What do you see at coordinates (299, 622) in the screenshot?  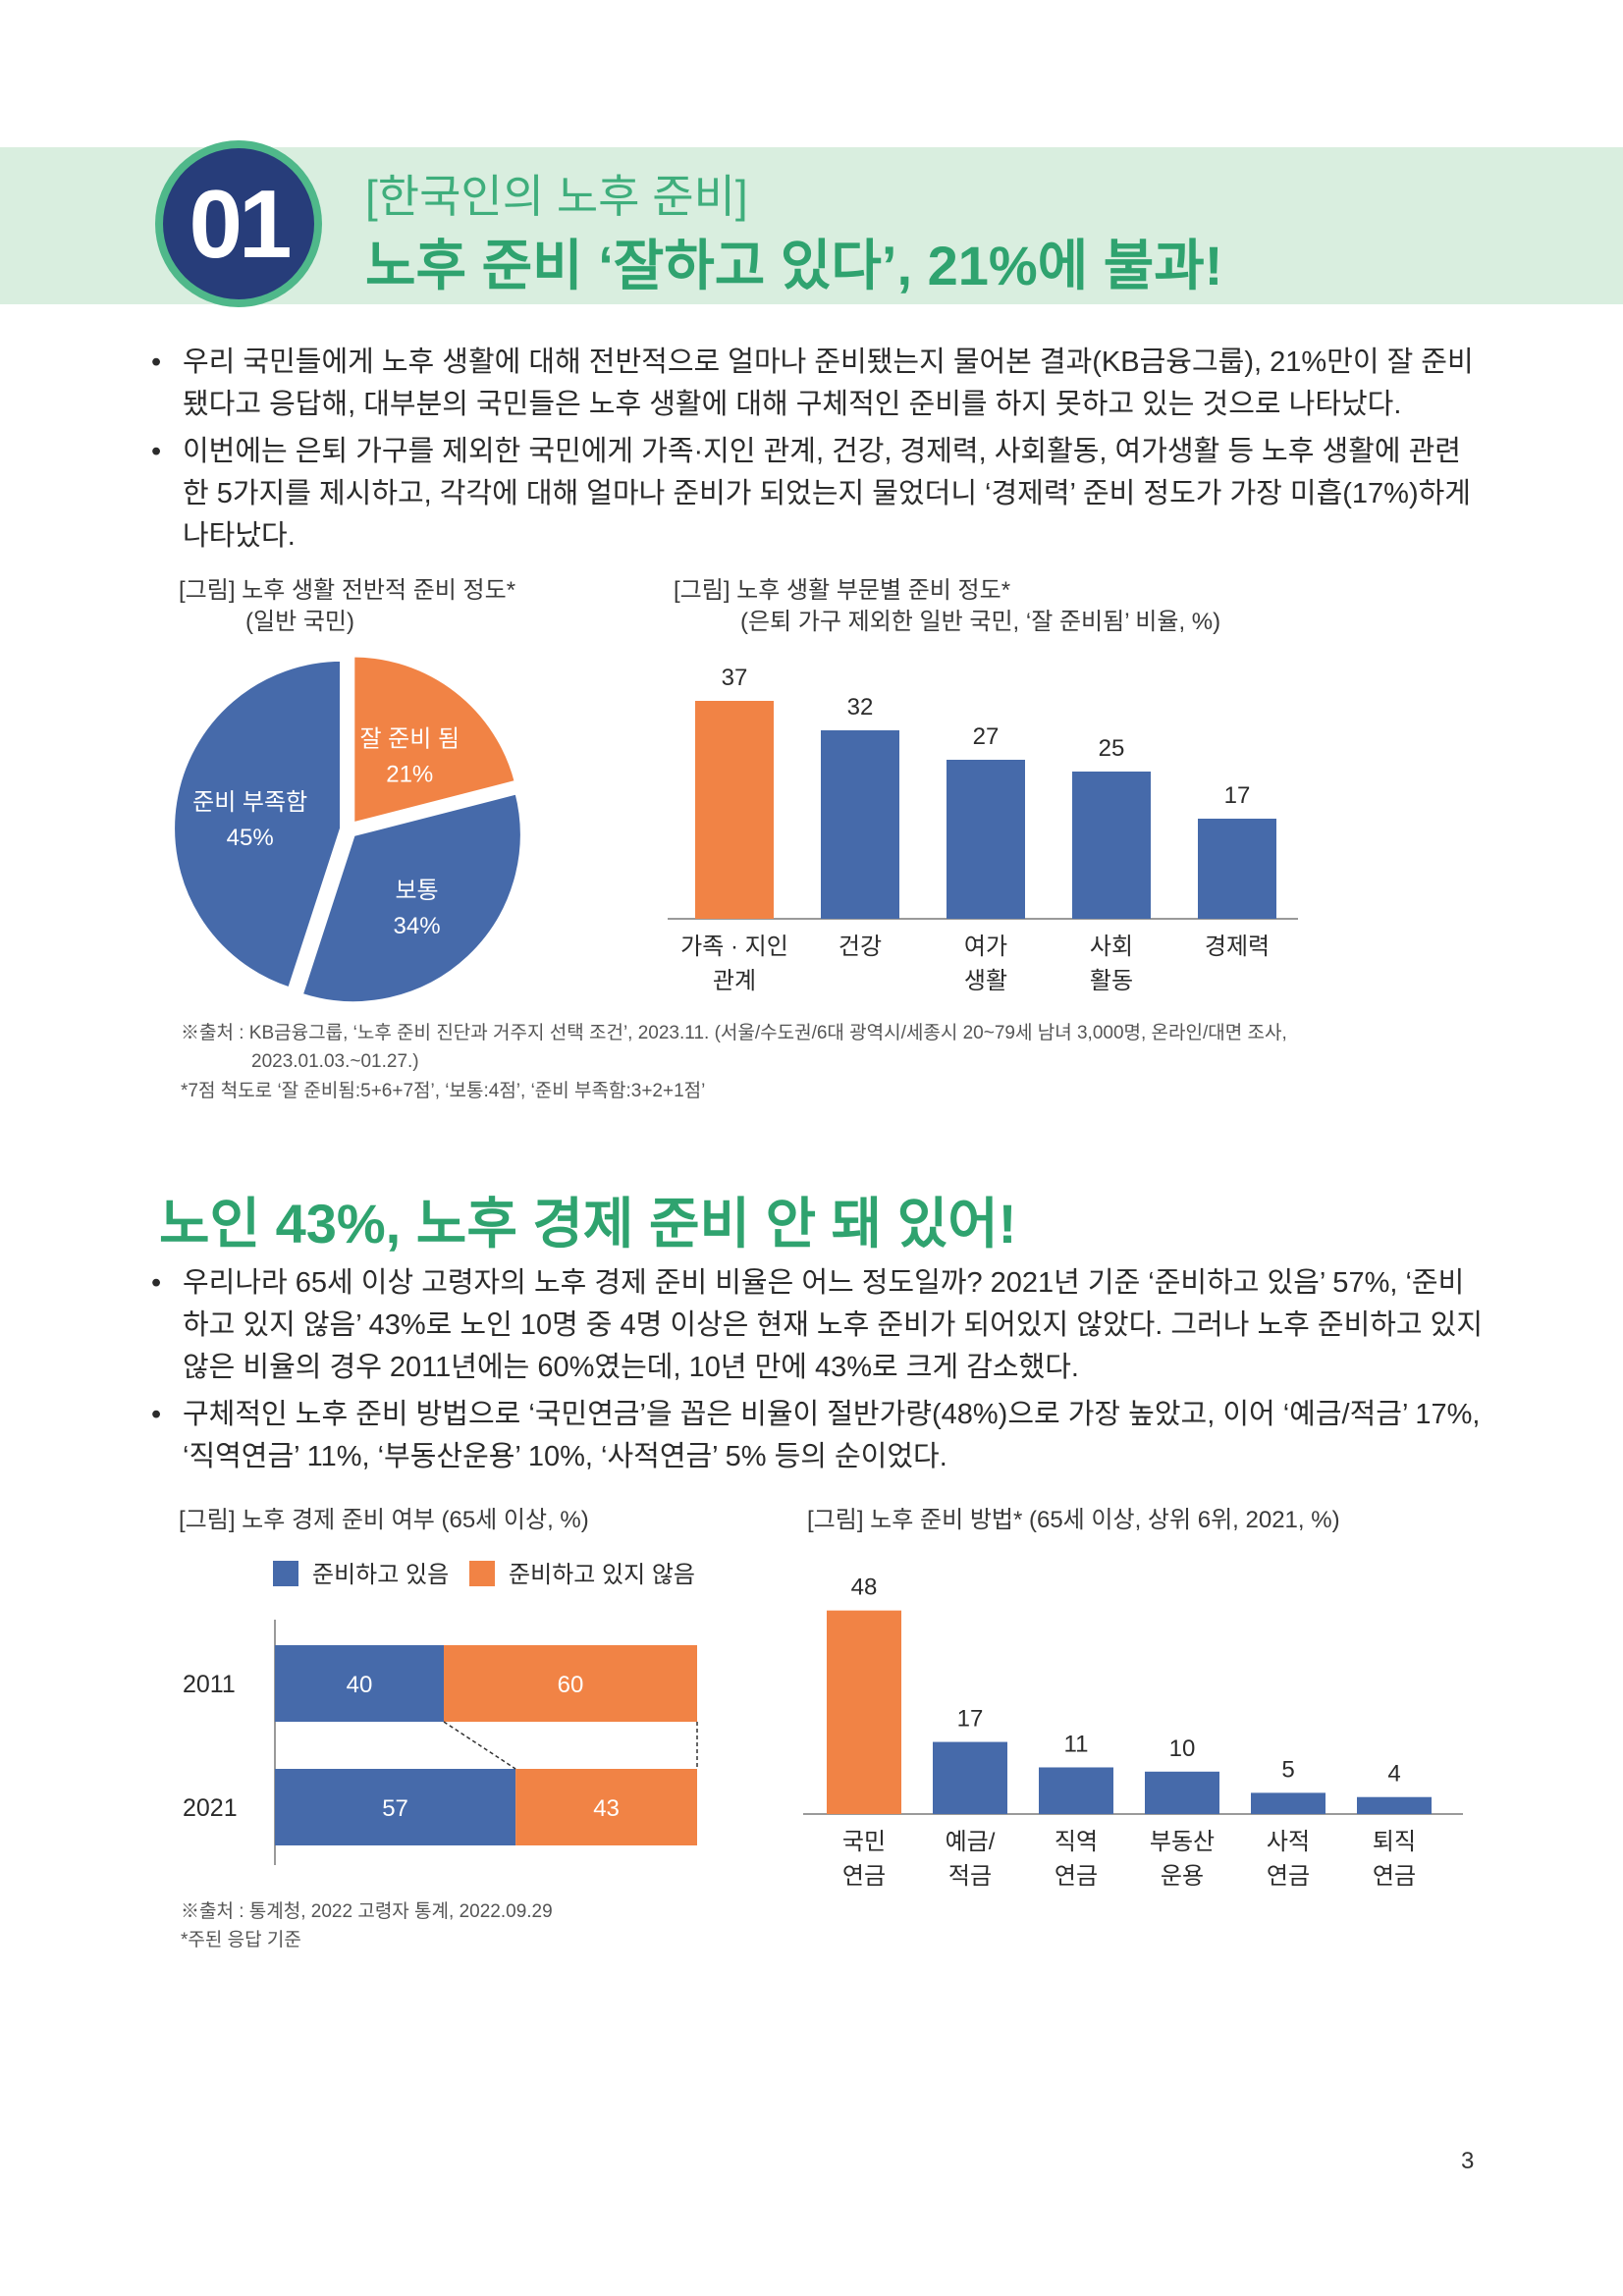 I see `pie-caption-line2: (일반 국민)` at bounding box center [299, 622].